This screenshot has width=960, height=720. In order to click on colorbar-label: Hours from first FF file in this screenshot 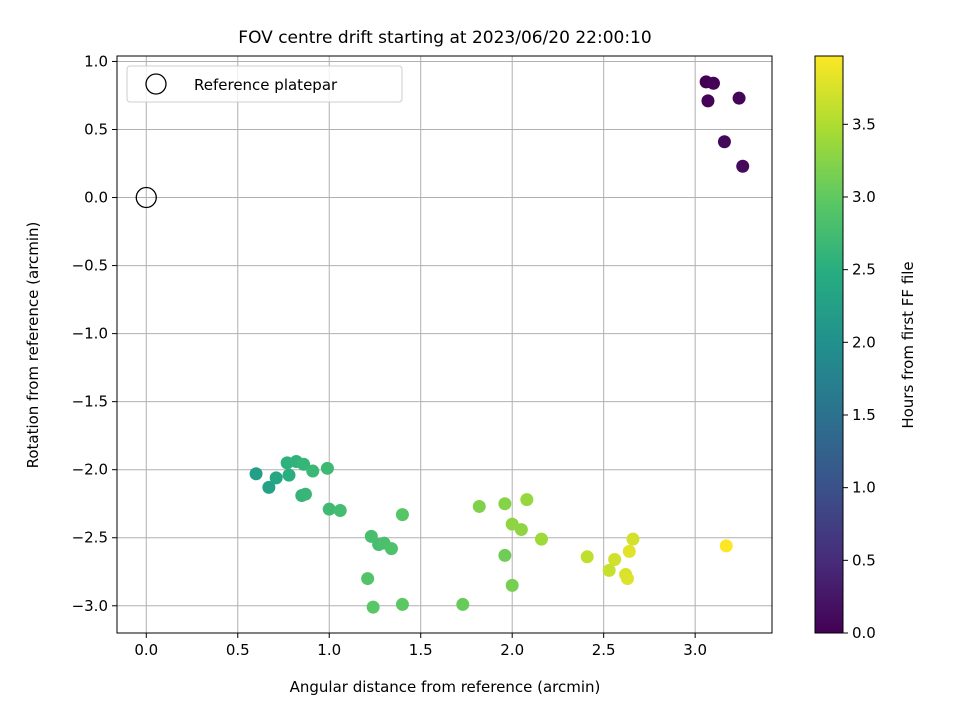, I will do `click(908, 344)`.